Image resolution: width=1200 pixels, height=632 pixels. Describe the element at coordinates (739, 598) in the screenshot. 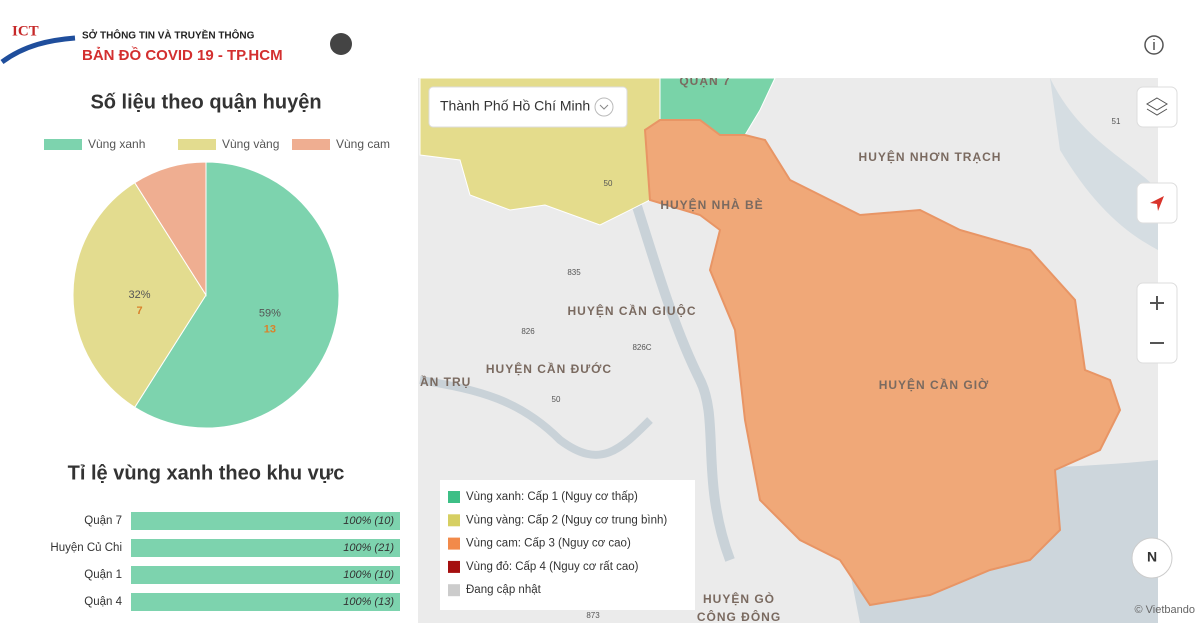

I see `place-label: HUYỆN GÒ` at that location.